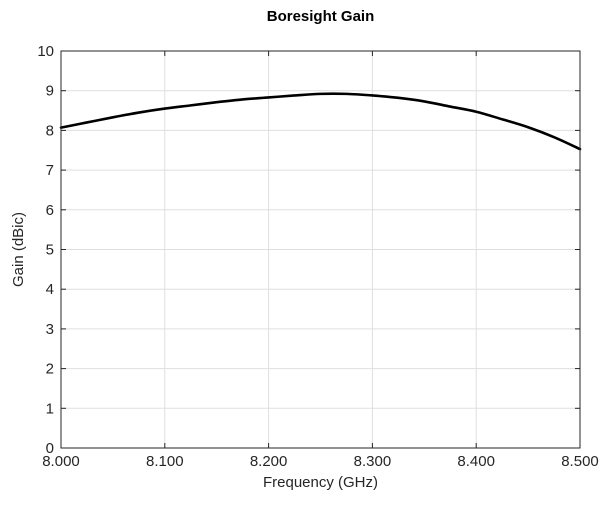  I want to click on y-tick-label: 5, so click(50, 250).